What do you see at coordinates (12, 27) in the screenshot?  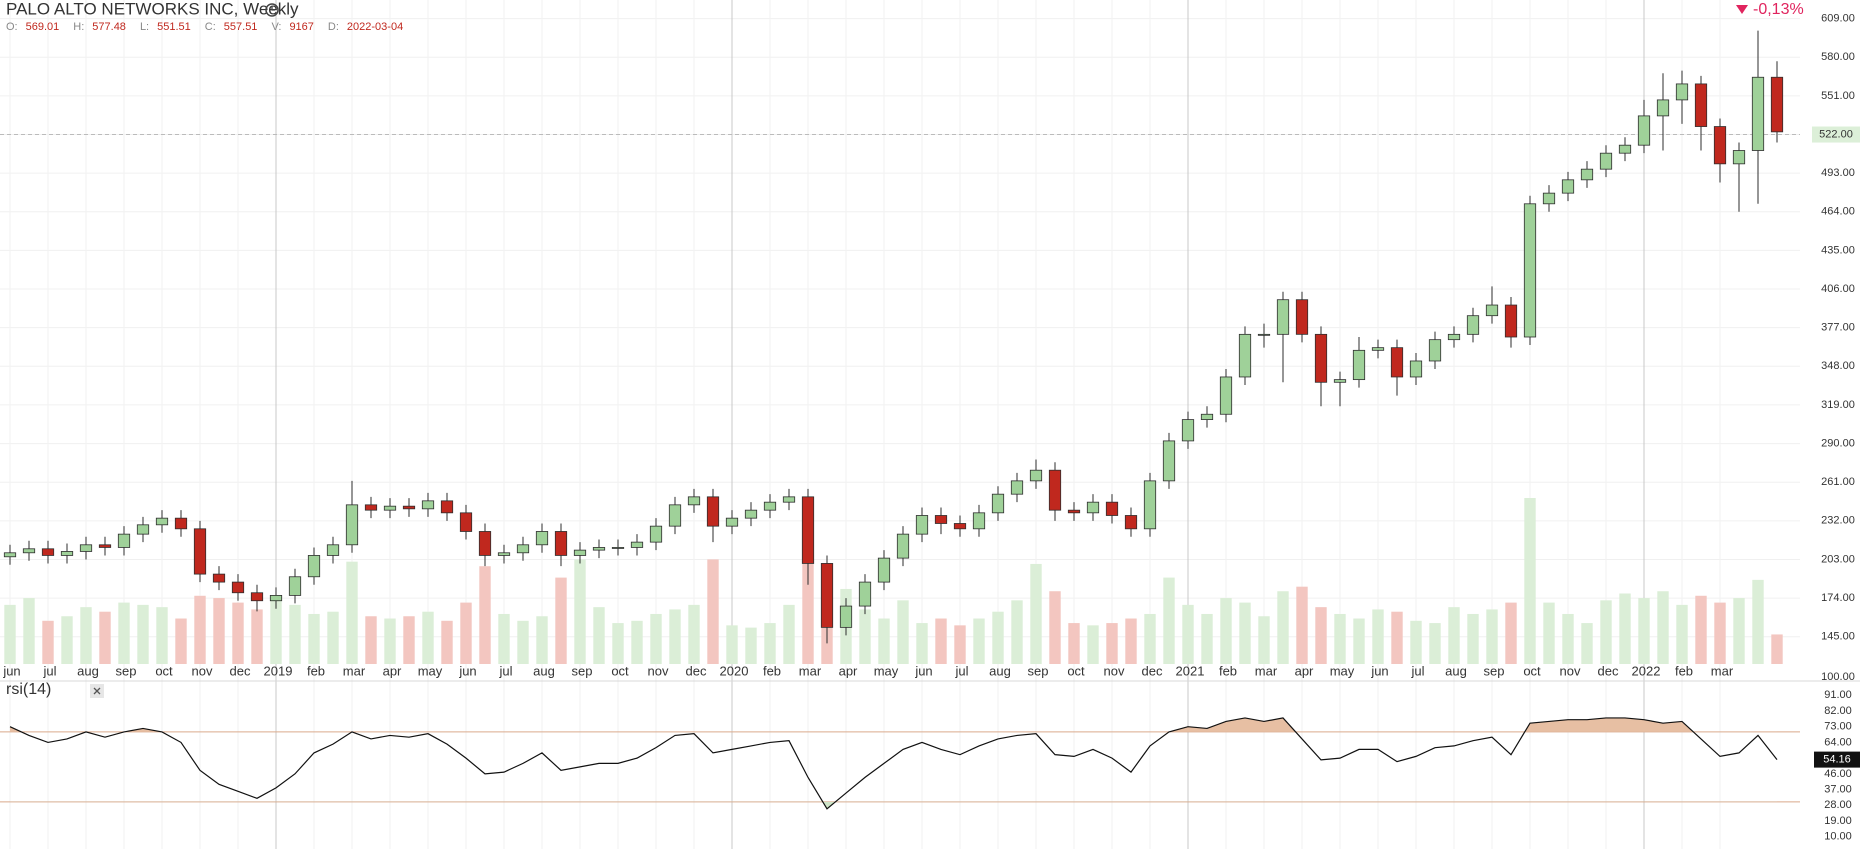 I see `header-label: O:` at bounding box center [12, 27].